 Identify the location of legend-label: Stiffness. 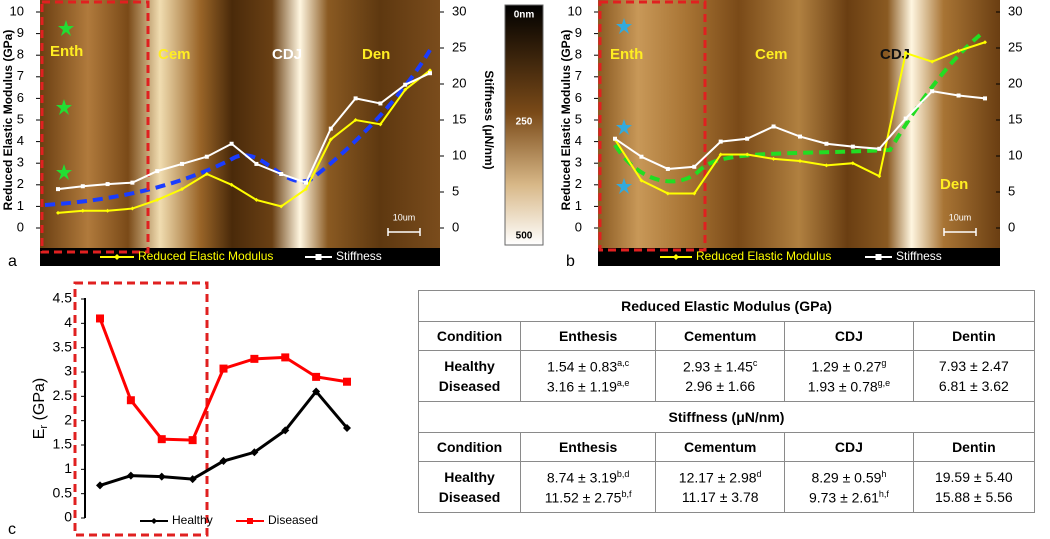
(359, 256).